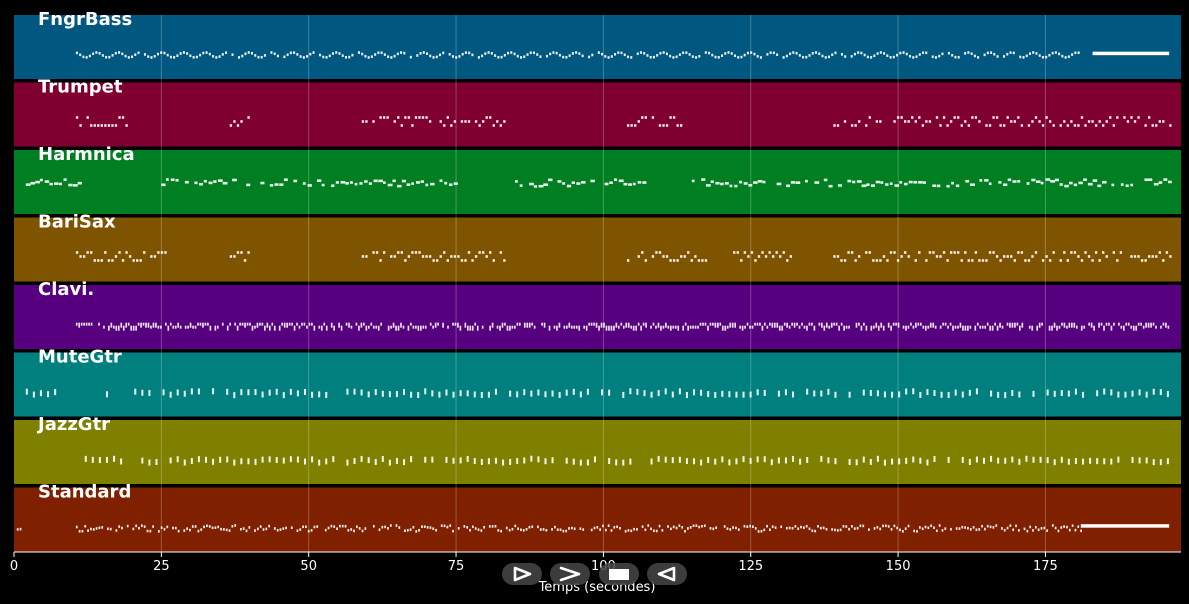  What do you see at coordinates (667, 574) in the screenshot?
I see `rewind-button` at bounding box center [667, 574].